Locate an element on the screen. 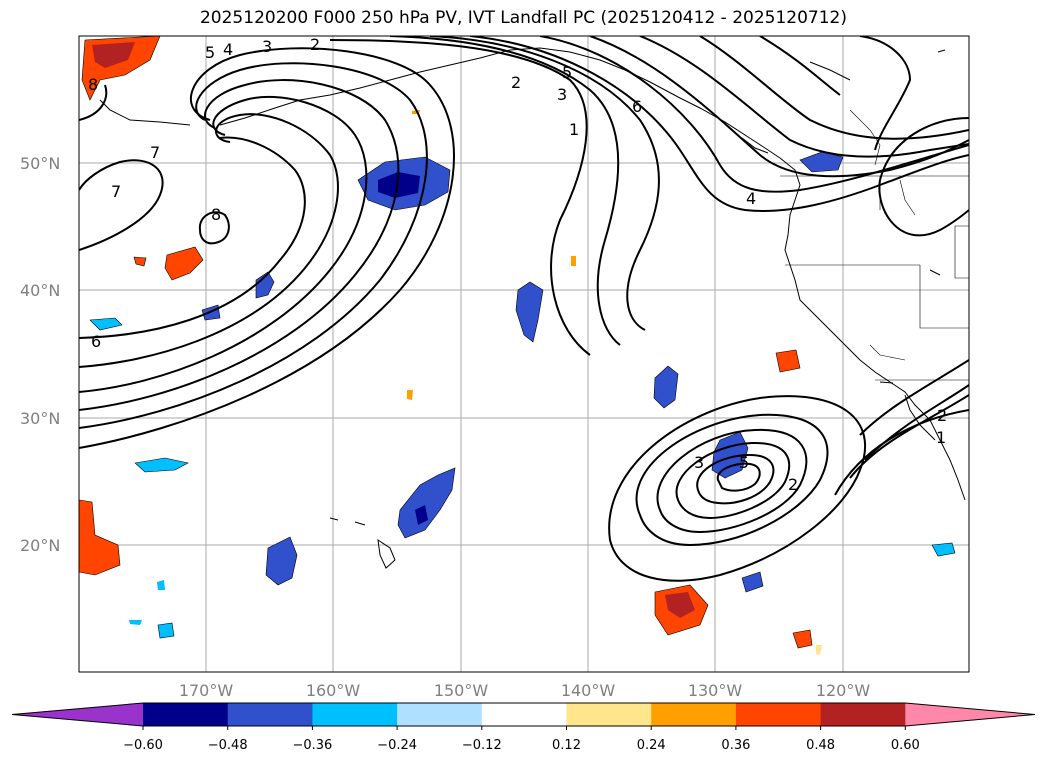 Image resolution: width=1047 pixels, height=765 pixels. colorbar-tick-label: −0.36 is located at coordinates (312, 745).